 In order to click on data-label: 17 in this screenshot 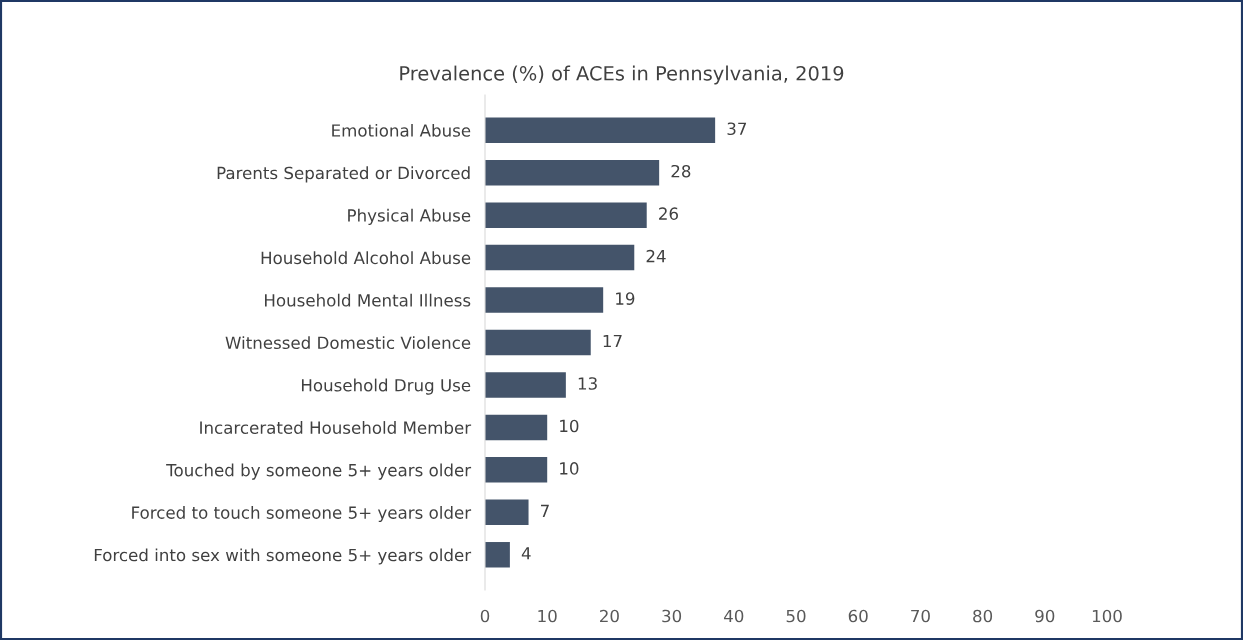, I will do `click(612, 341)`.